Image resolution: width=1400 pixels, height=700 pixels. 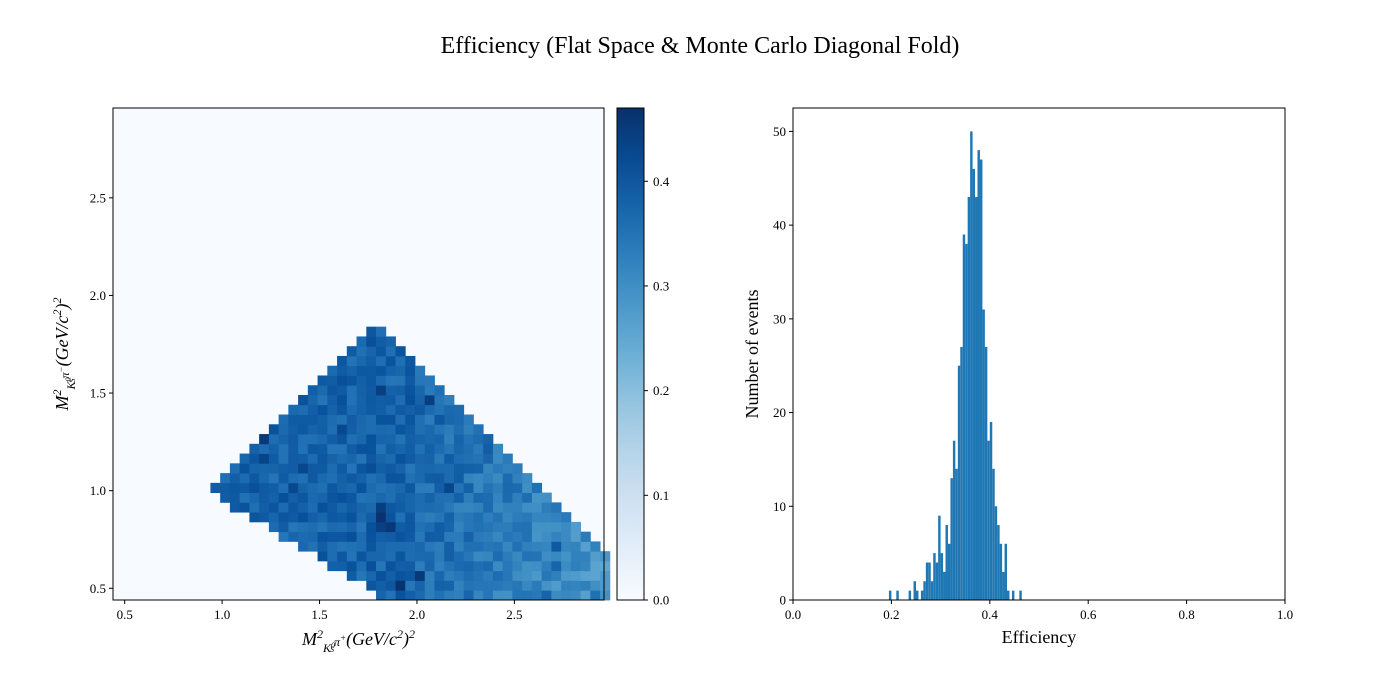 What do you see at coordinates (358, 641) in the screenshot?
I see `heatmap-x-axis-label: M2K0Sπ+(GeV/c2)2` at bounding box center [358, 641].